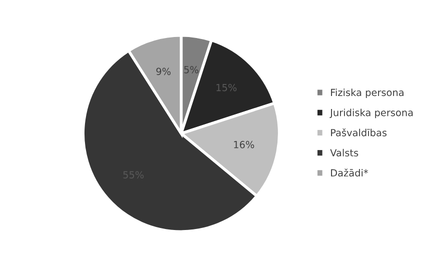 This screenshot has height=267, width=434. What do you see at coordinates (244, 144) in the screenshot?
I see `data-label: 16%` at bounding box center [244, 144].